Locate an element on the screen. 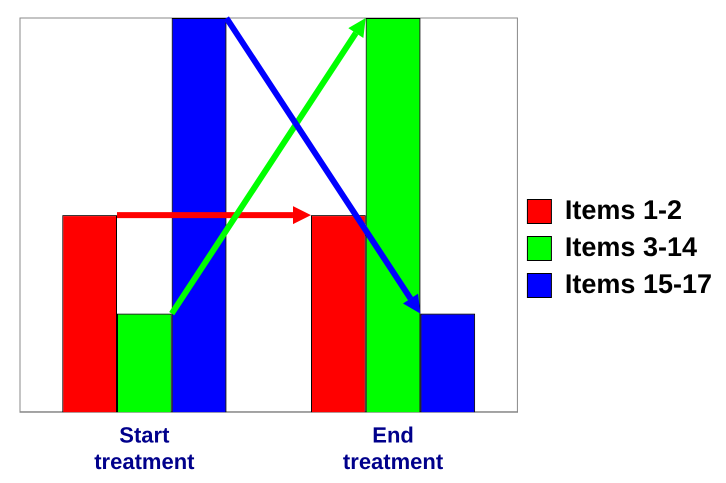 The width and height of the screenshot is (726, 483). x-tick-label: Start treatment is located at coordinates (145, 448).